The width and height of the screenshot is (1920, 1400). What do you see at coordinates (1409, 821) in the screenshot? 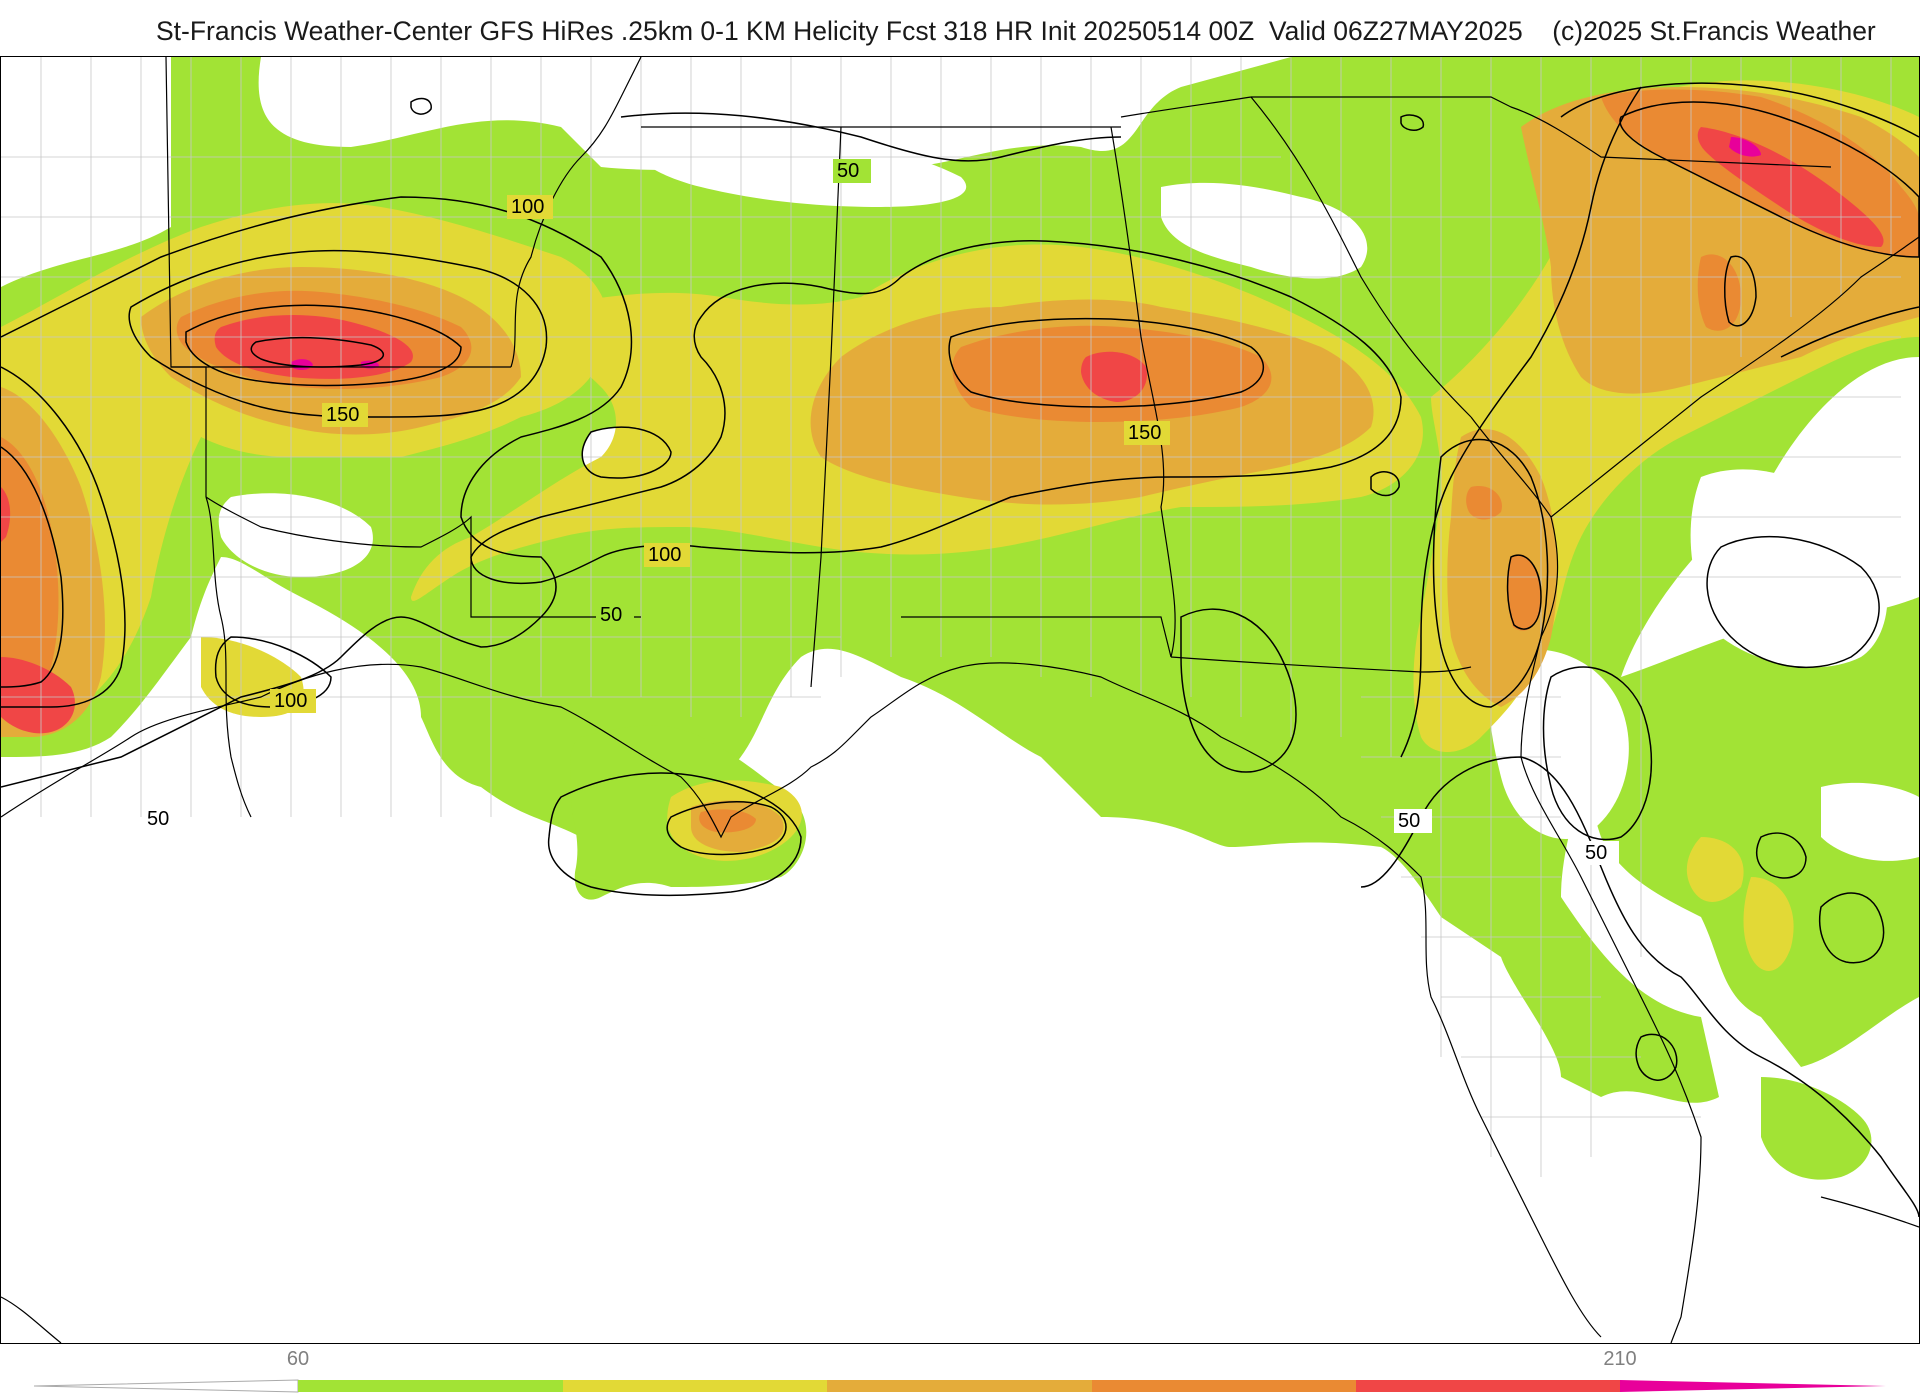
I see `contour-label-50-d: 50` at bounding box center [1409, 821].